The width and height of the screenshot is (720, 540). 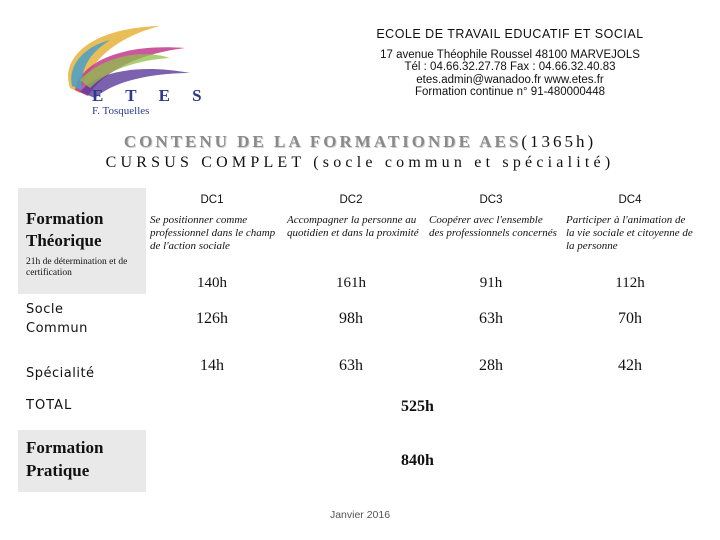 I want to click on row-label-socle: Socle Commun, so click(x=57, y=319).